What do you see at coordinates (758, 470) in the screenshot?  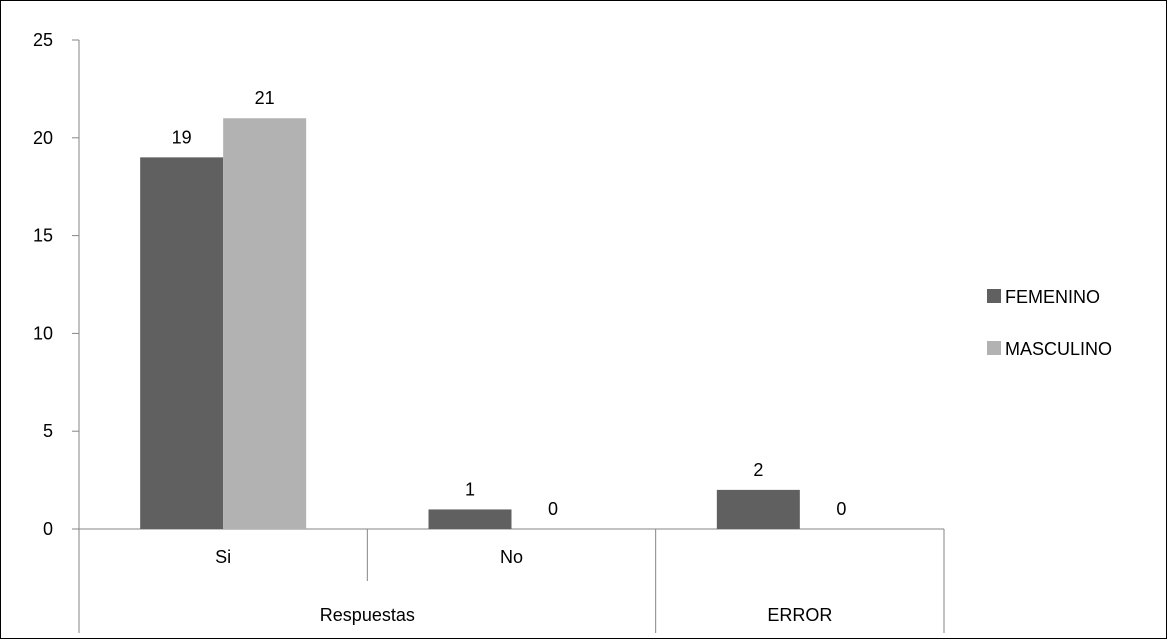 I see `data-label: 2` at bounding box center [758, 470].